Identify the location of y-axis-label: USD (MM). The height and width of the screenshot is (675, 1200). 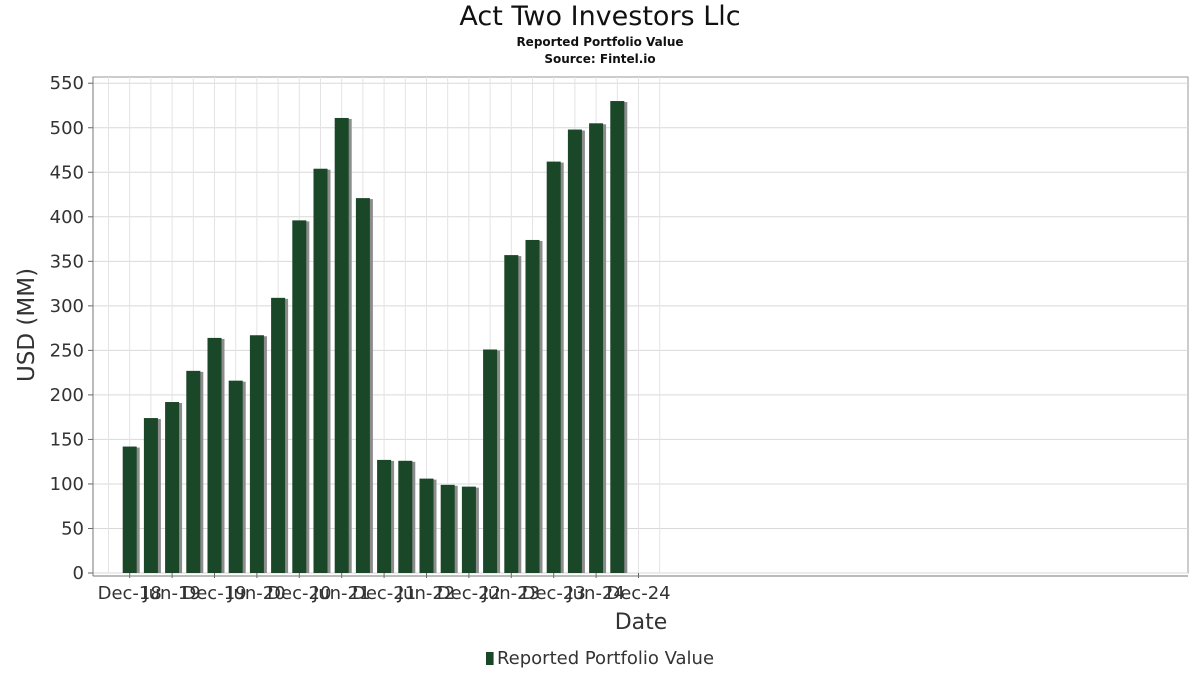
(27, 325).